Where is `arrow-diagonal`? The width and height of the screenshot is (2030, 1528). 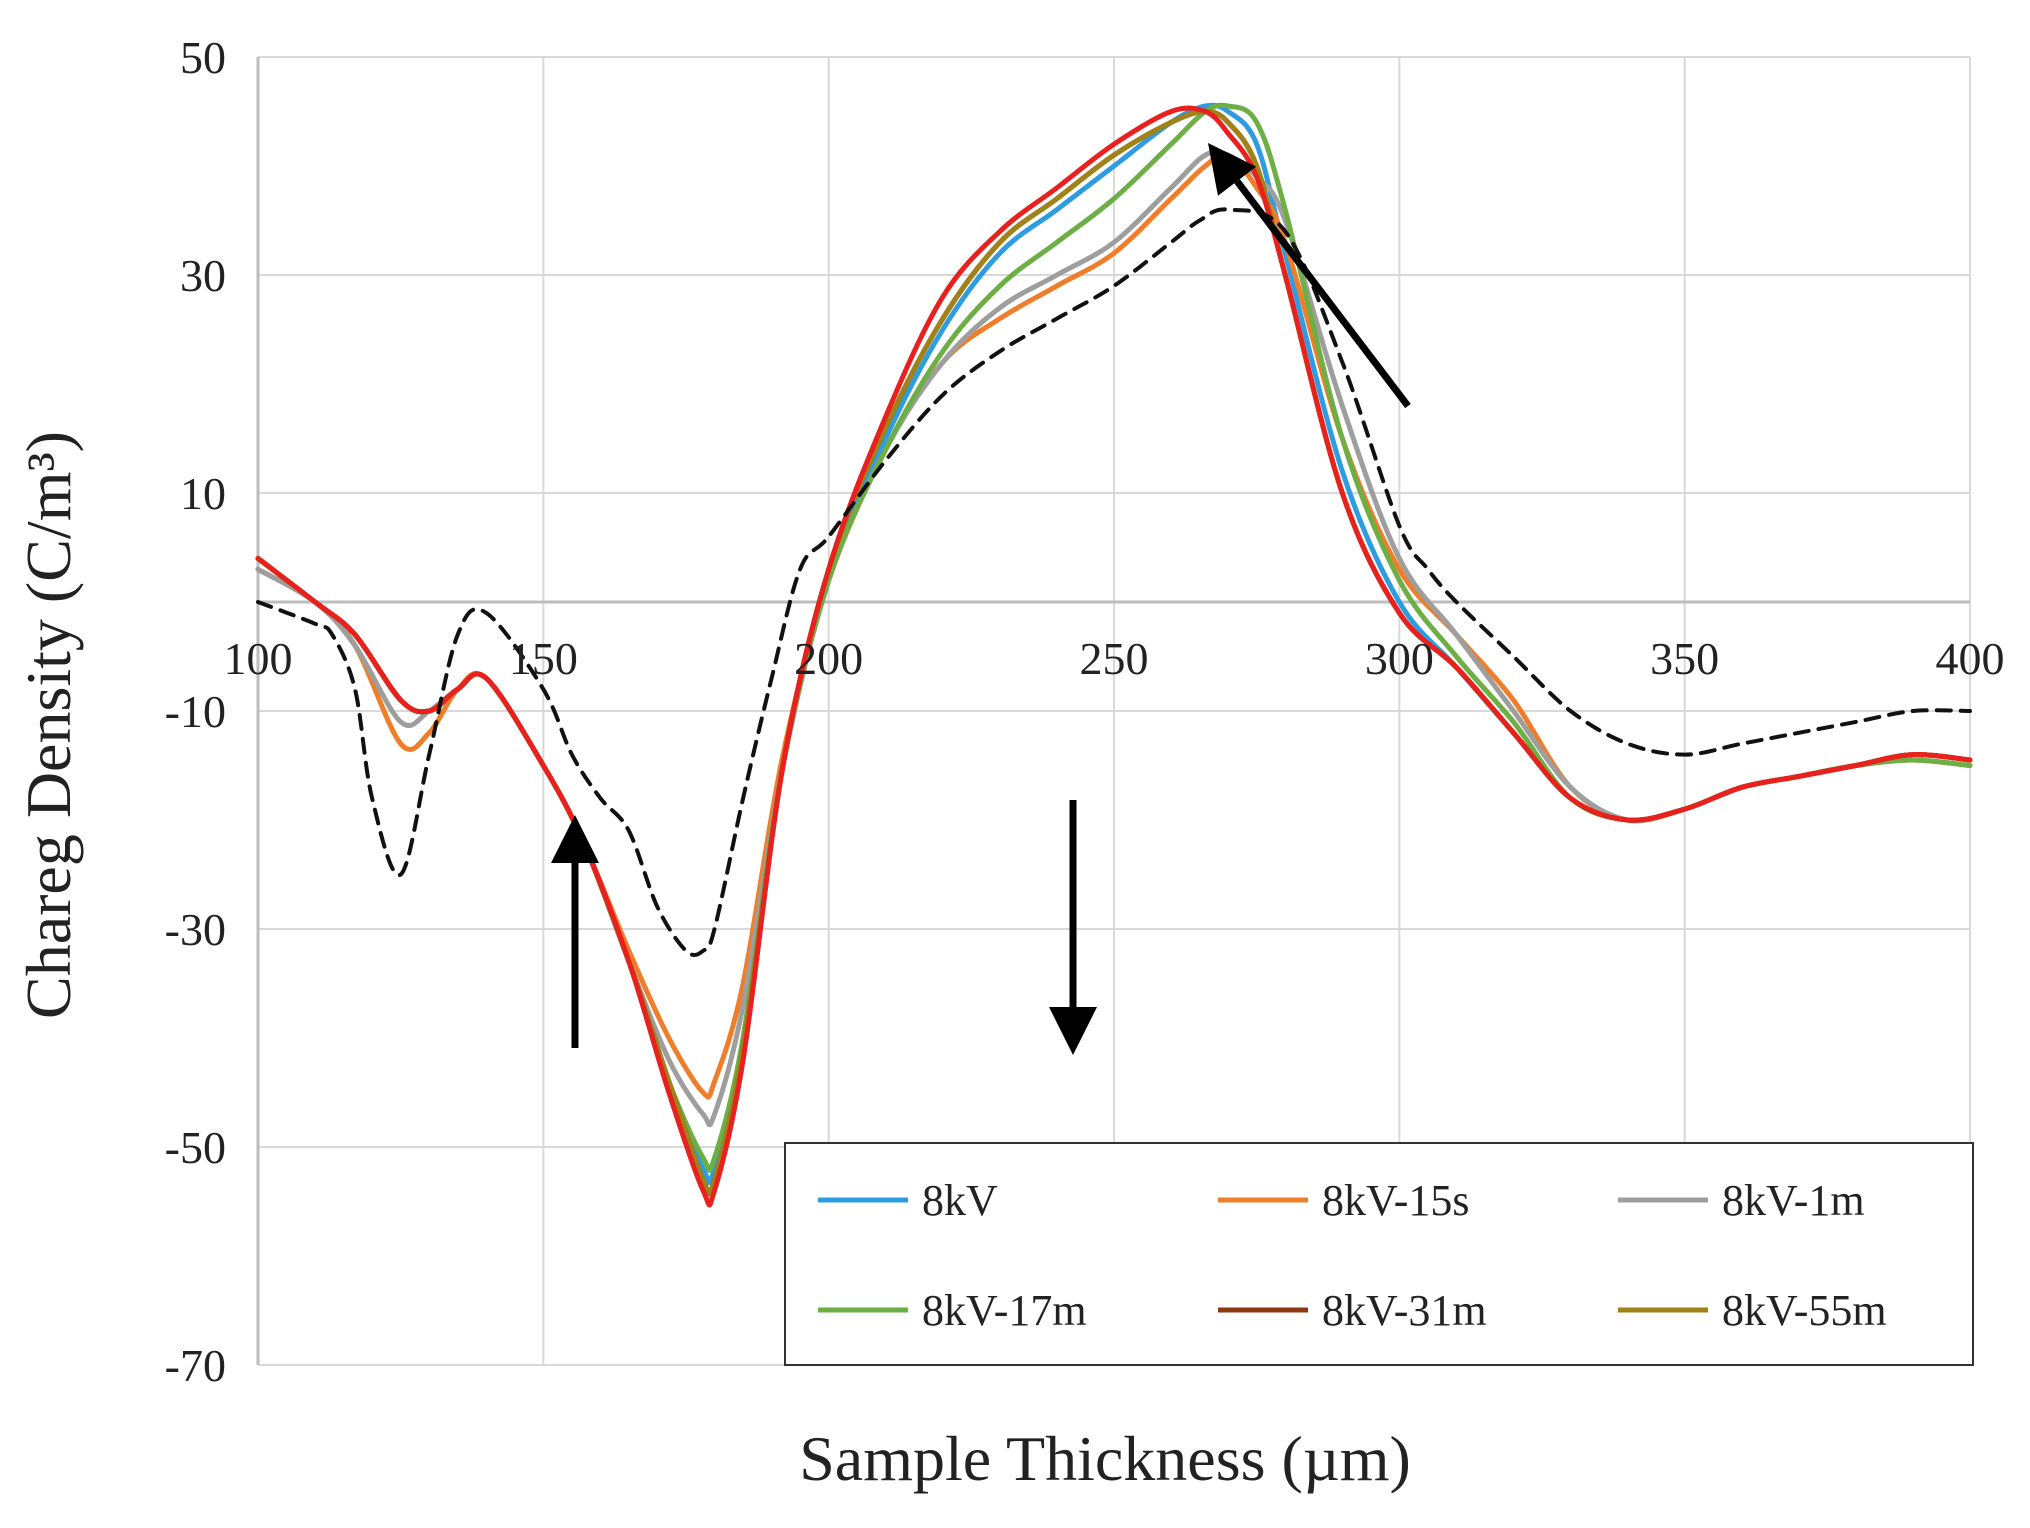
arrow-diagonal is located at coordinates (1309, 276).